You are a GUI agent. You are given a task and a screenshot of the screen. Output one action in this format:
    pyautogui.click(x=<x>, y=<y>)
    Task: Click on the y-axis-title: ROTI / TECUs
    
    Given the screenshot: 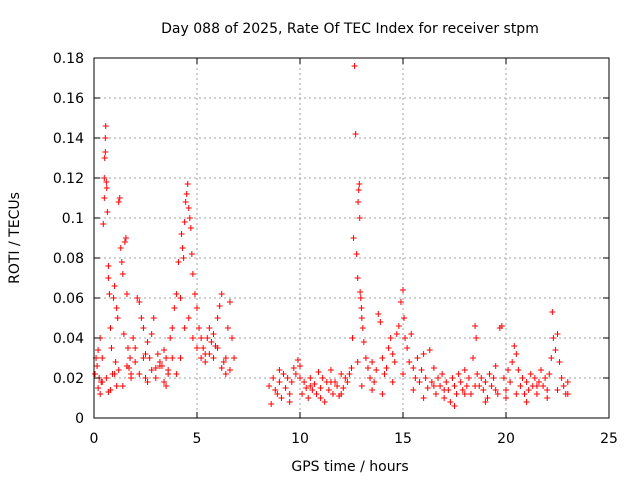 What is the action you would take?
    pyautogui.click(x=15, y=238)
    